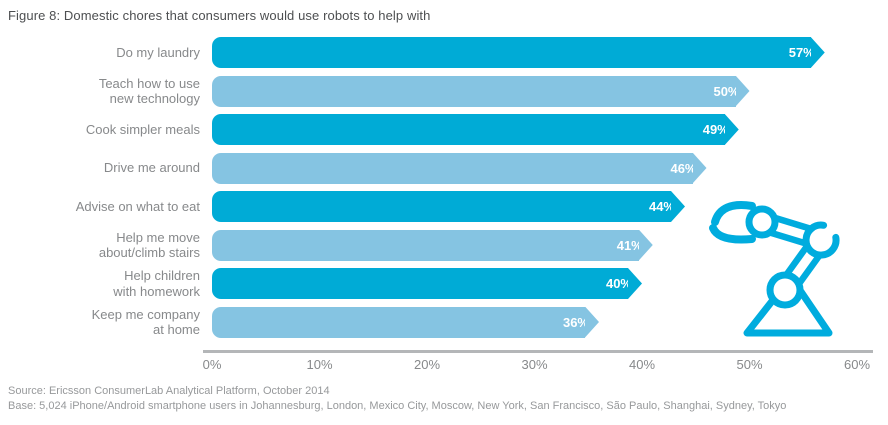  Describe the element at coordinates (145, 322) in the screenshot. I see `category-label: Keep me company at home` at that location.